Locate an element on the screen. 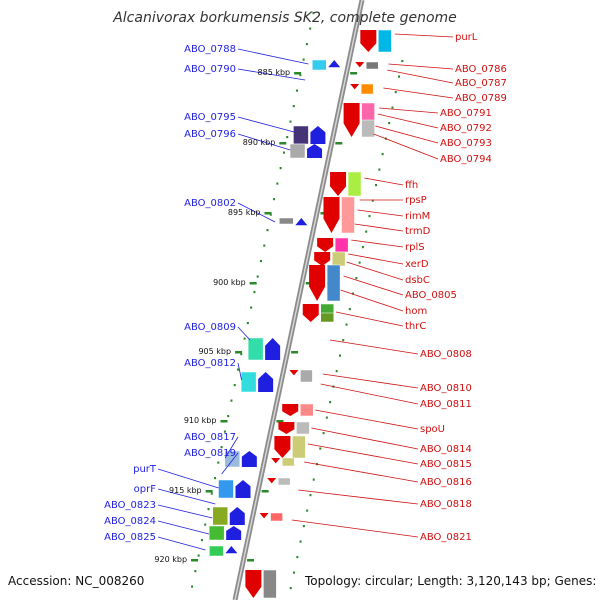 The image size is (600, 600). gene-label-reverse: rpsP is located at coordinates (416, 200).